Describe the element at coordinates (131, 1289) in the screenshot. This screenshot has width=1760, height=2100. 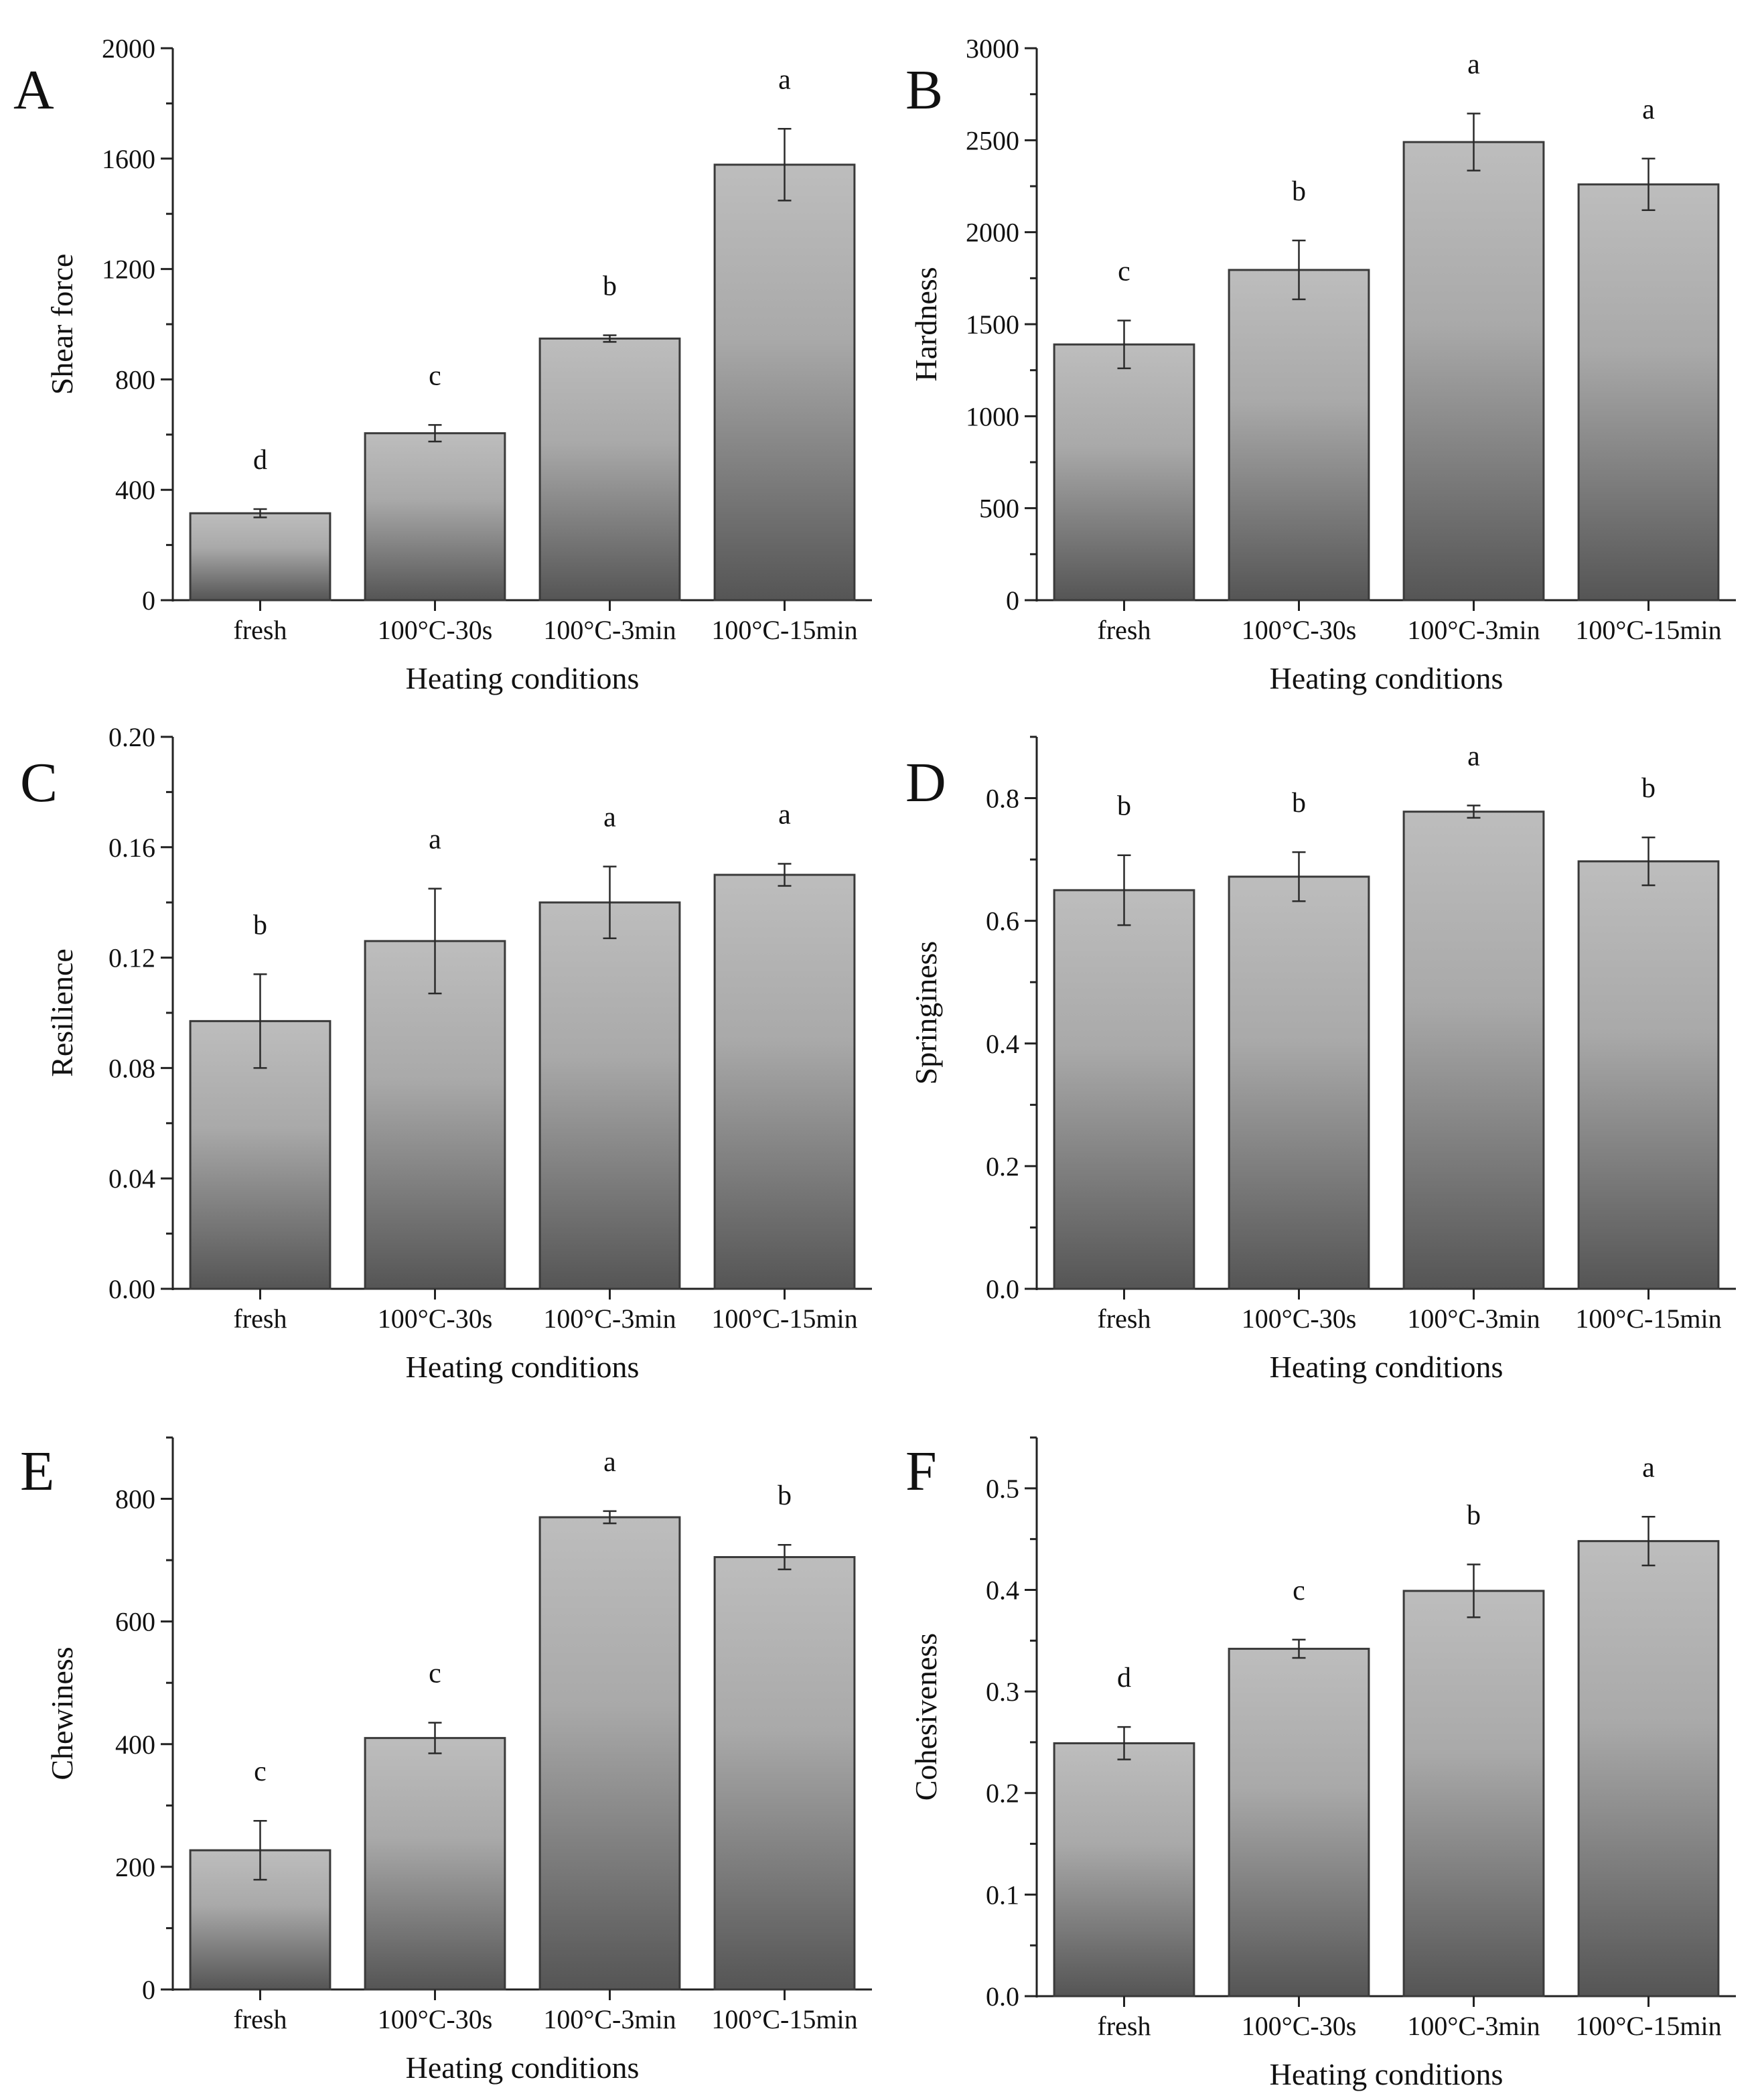
I see `y-tick-label: 0.00` at that location.